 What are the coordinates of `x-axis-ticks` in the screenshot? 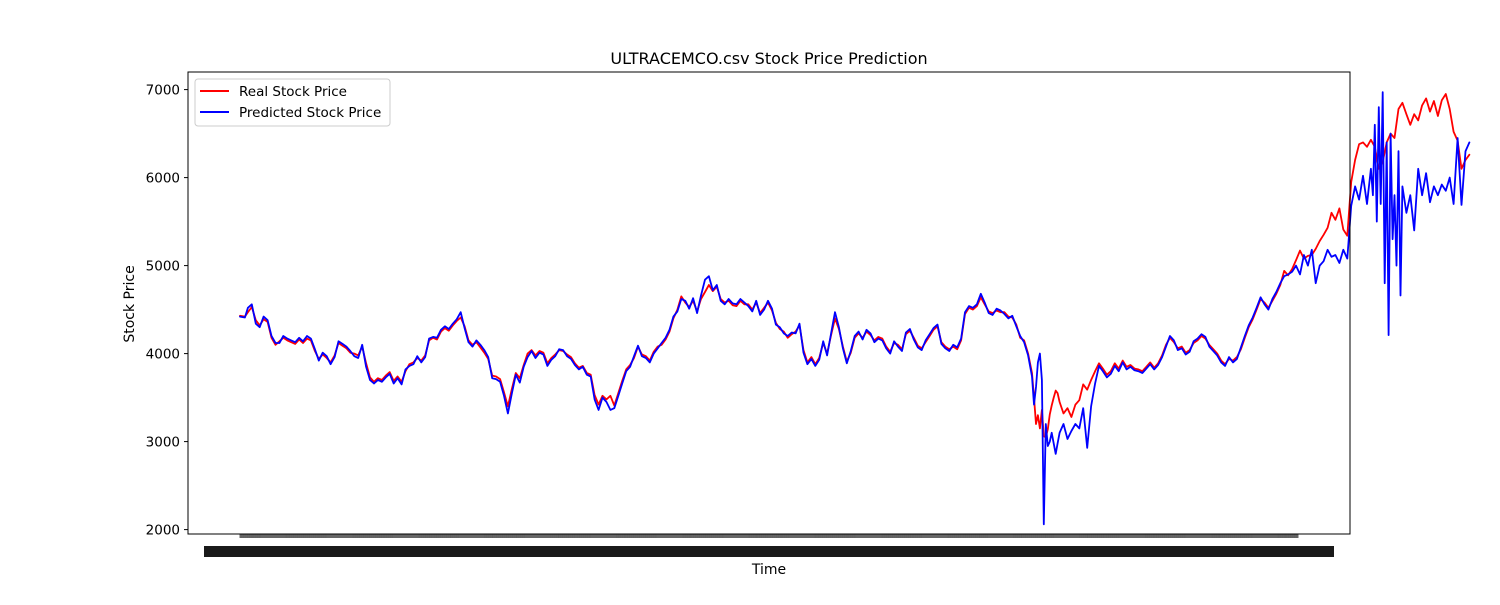 It's located at (769, 545).